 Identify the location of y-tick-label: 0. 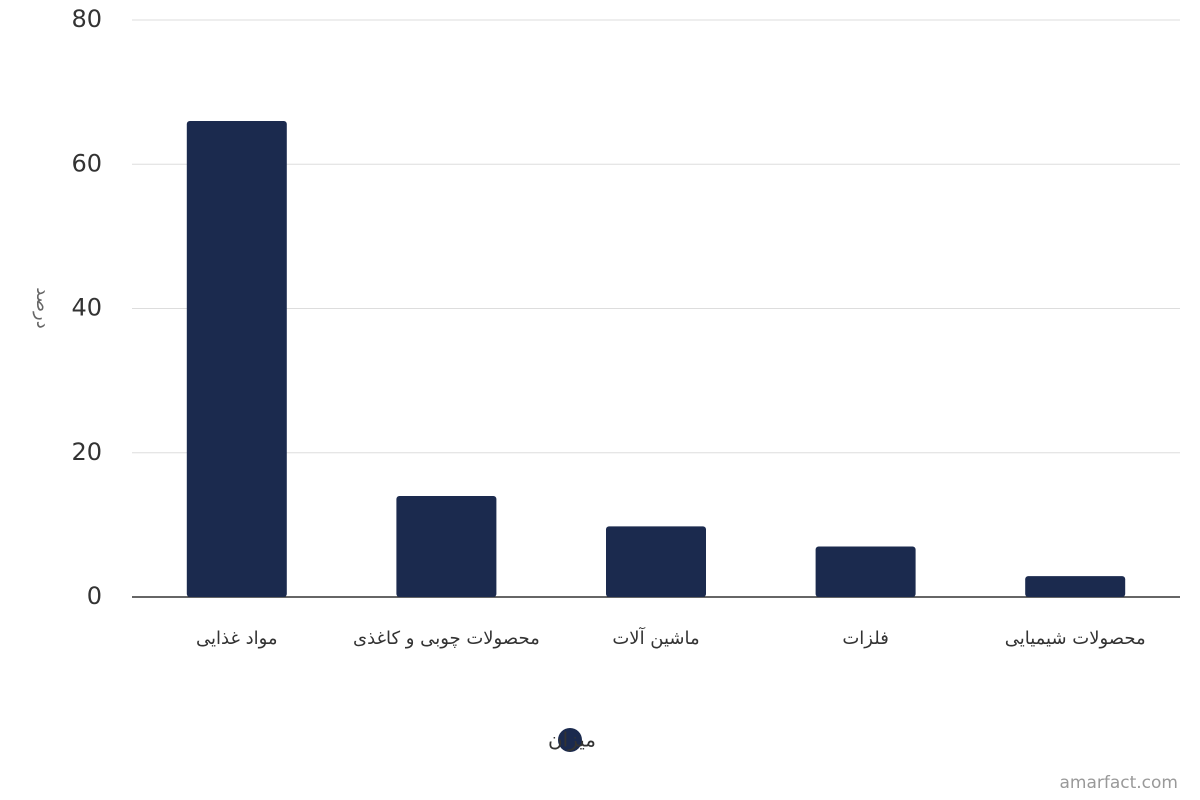
(94, 596).